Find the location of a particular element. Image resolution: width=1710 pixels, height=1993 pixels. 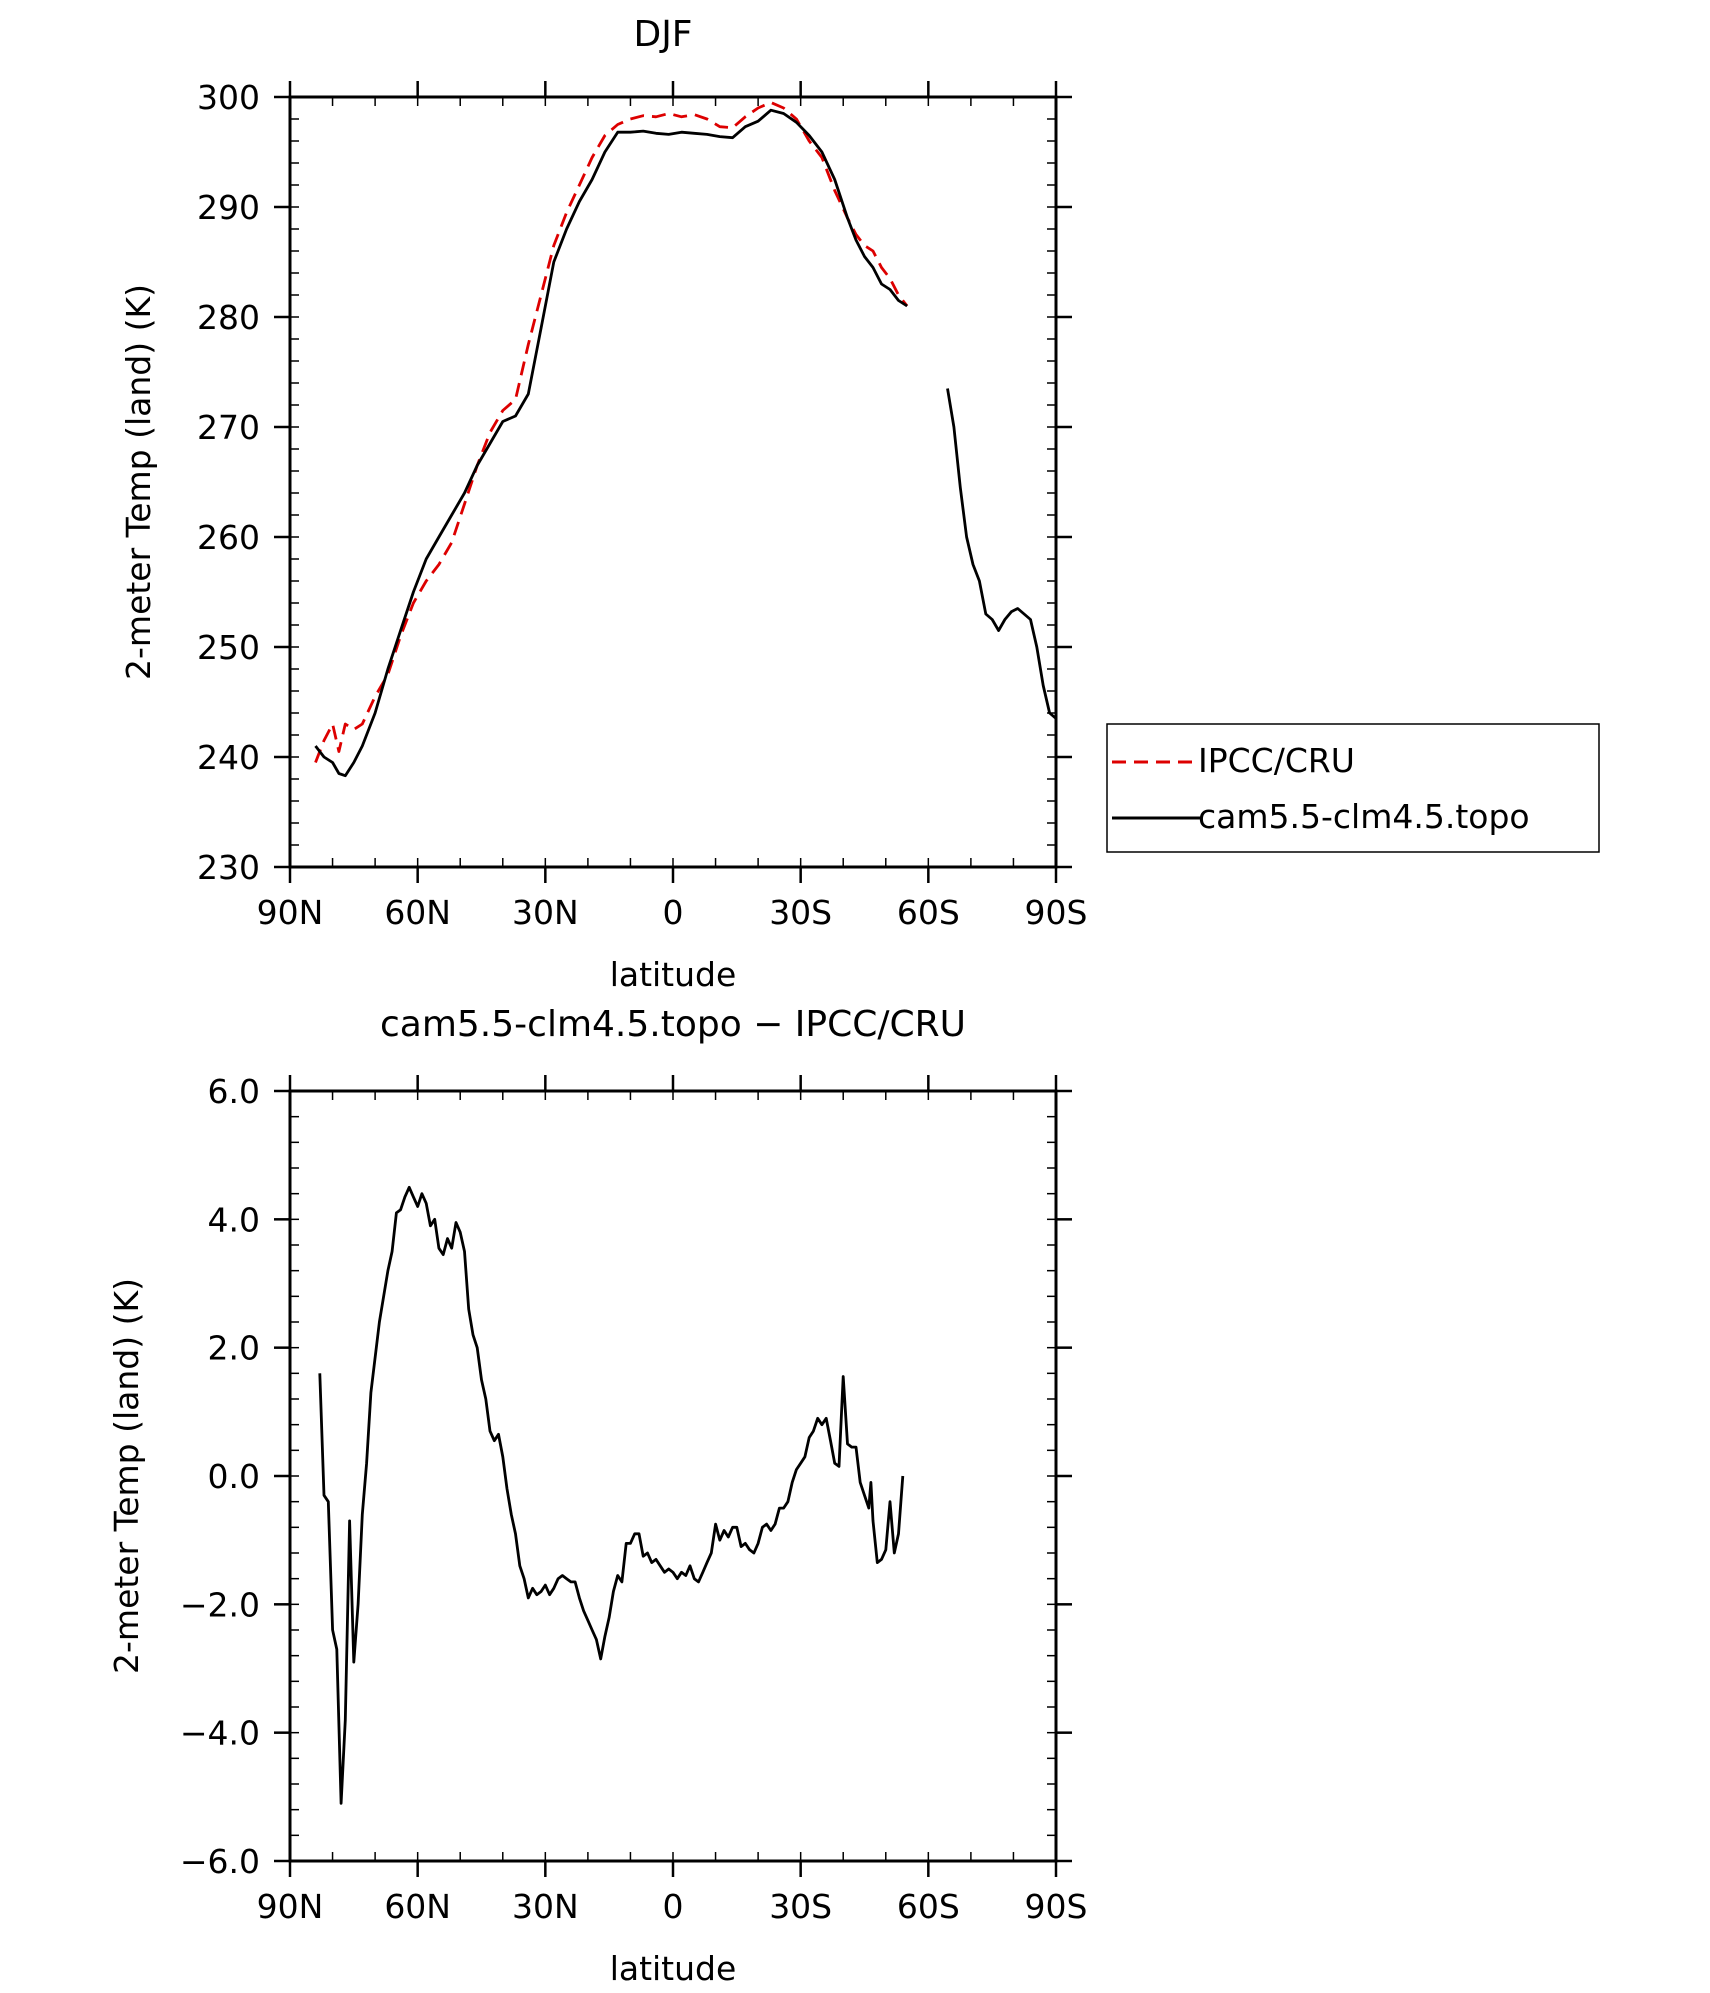

y-tick-label: 2.0 is located at coordinates (234, 1348).